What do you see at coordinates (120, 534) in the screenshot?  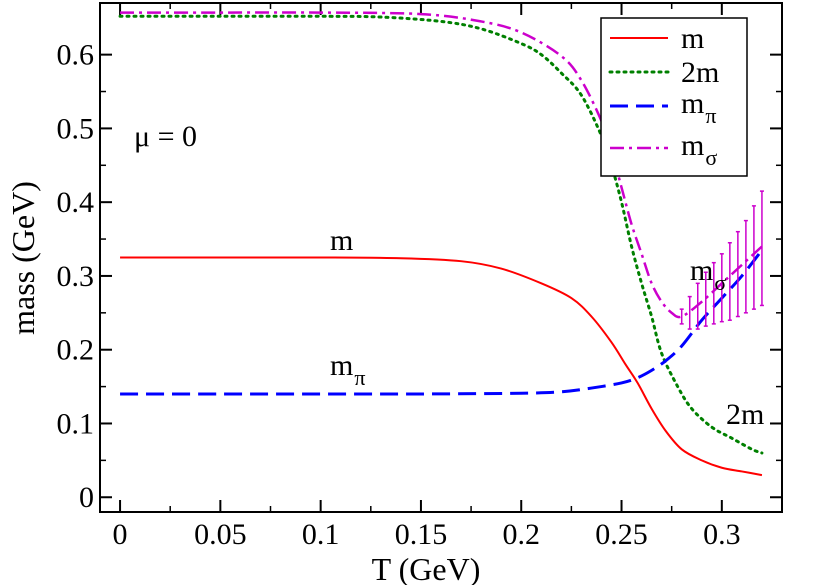 I see `x-tick-label: 0` at bounding box center [120, 534].